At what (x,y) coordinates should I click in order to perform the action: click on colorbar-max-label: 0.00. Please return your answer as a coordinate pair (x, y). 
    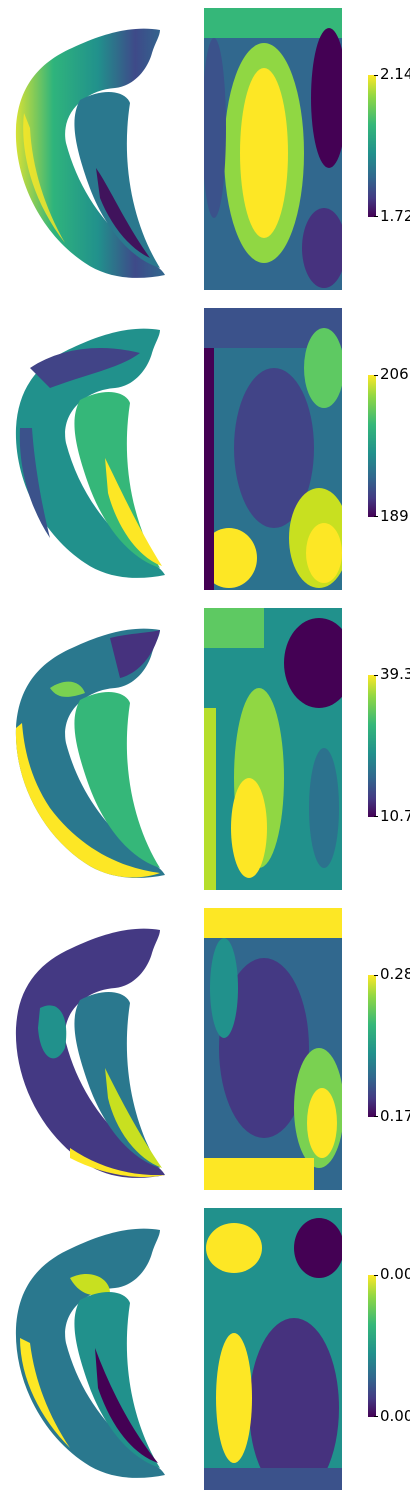
    Looking at the image, I should click on (395, 1274).